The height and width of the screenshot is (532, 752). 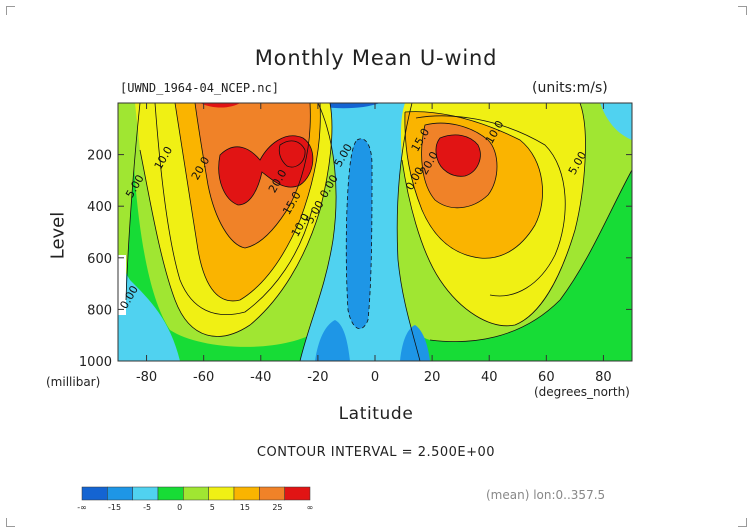 What do you see at coordinates (742, 10) in the screenshot?
I see `crop-mark-tr` at bounding box center [742, 10].